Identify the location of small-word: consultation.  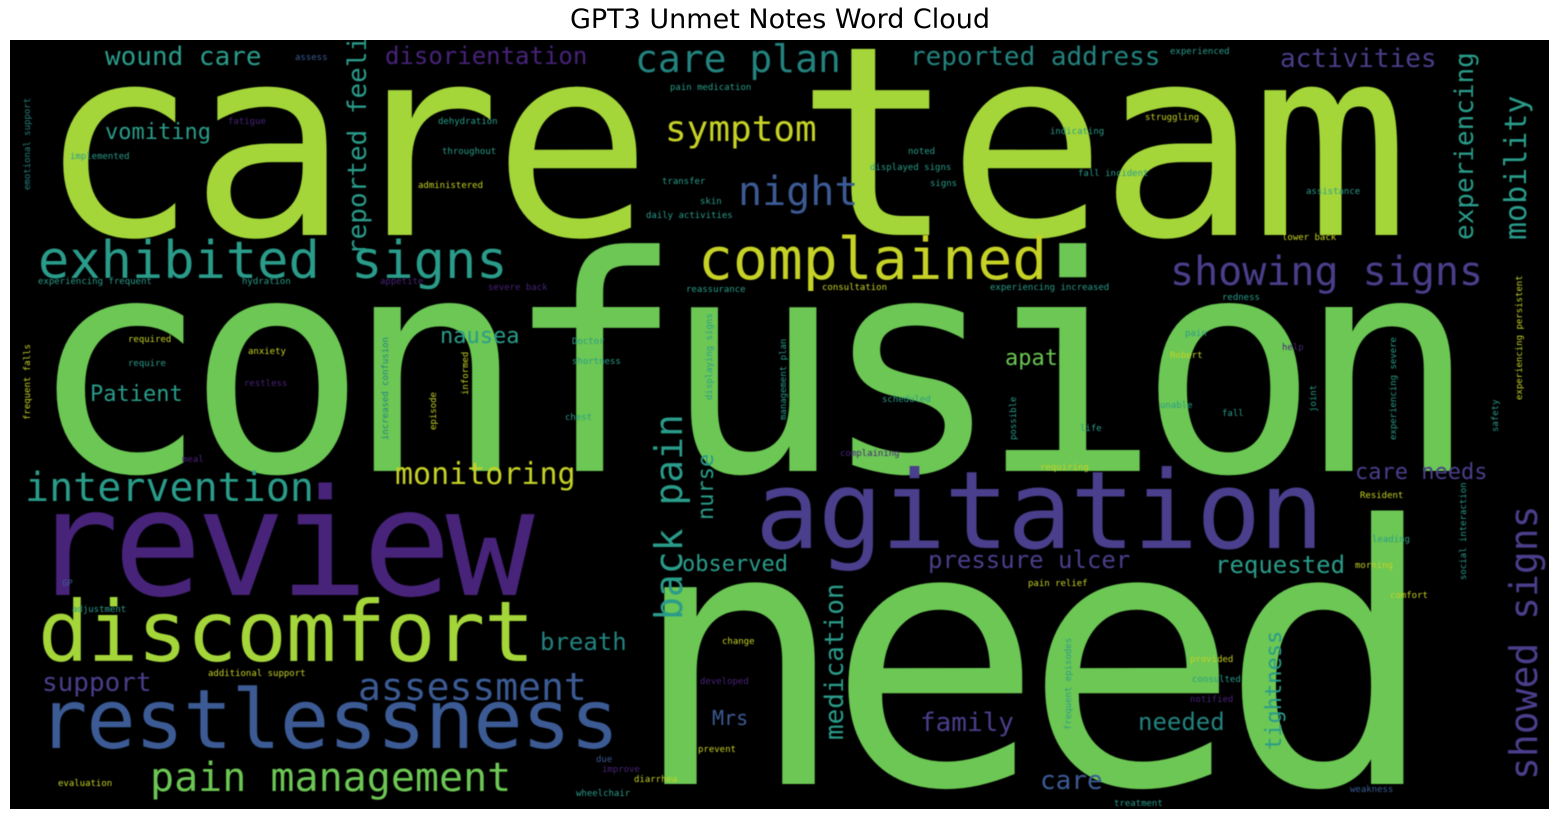
(855, 288).